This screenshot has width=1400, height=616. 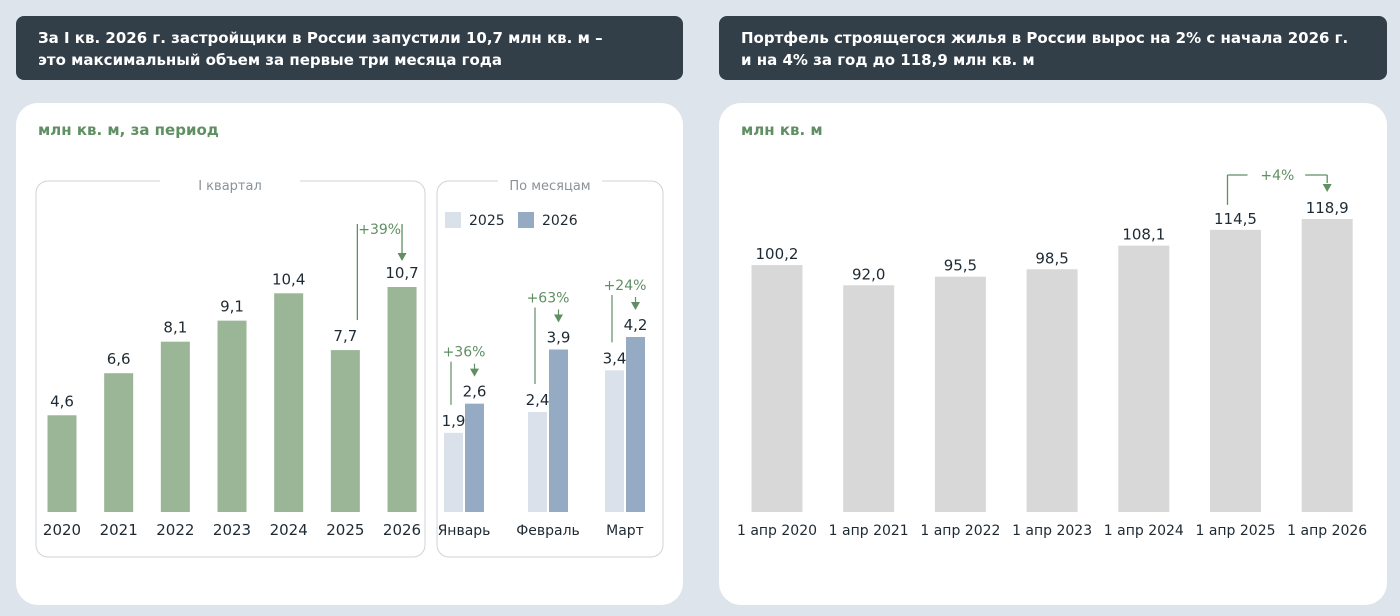 I want to click on annotation-arrow-Февраль, so click(x=558, y=318).